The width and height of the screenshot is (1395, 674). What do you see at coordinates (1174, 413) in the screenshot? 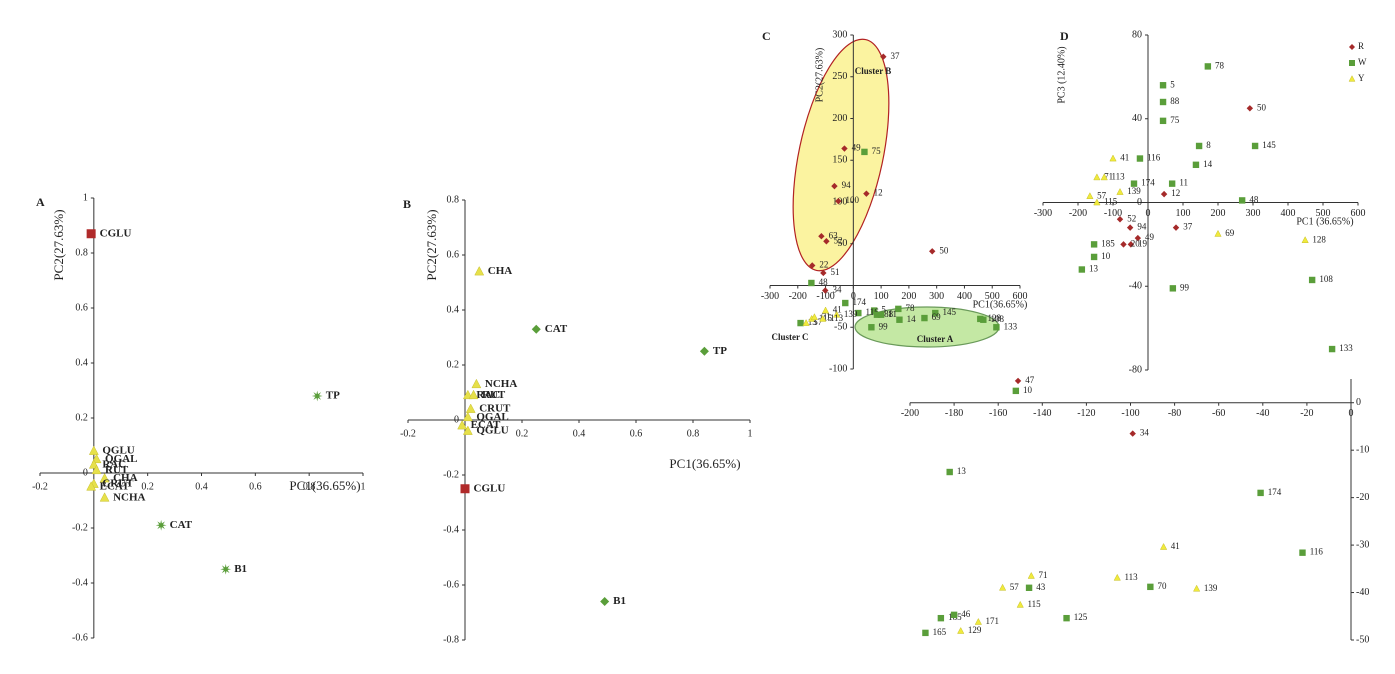
I see `x-tick-label: -80` at bounding box center [1174, 413].